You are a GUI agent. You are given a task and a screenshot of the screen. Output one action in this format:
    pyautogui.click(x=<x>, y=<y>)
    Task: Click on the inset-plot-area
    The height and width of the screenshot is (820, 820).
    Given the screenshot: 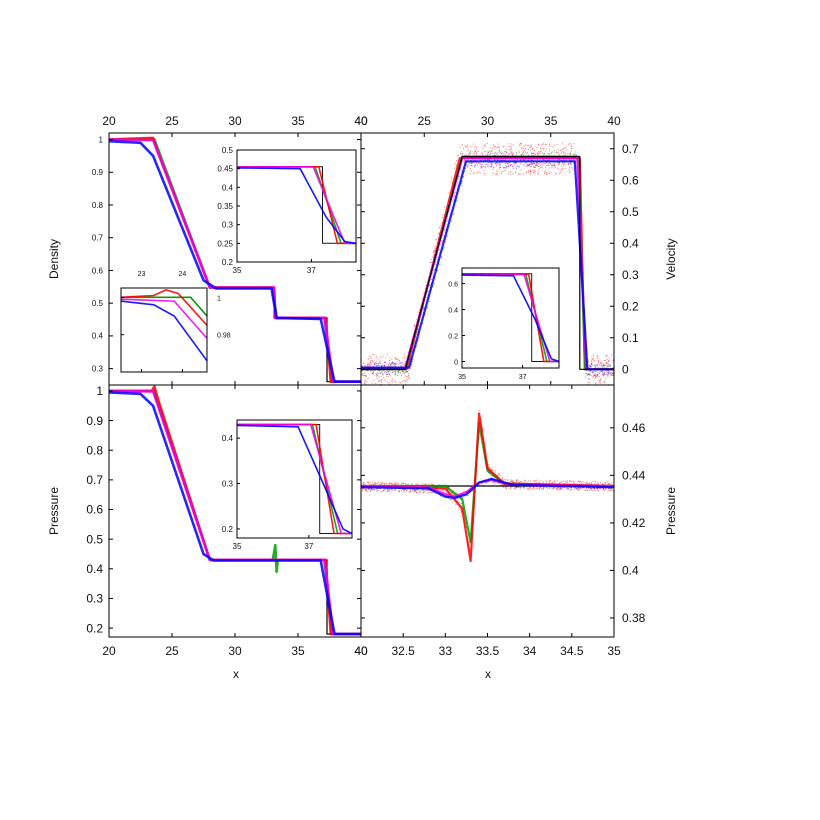 What is the action you would take?
    pyautogui.click(x=296, y=205)
    